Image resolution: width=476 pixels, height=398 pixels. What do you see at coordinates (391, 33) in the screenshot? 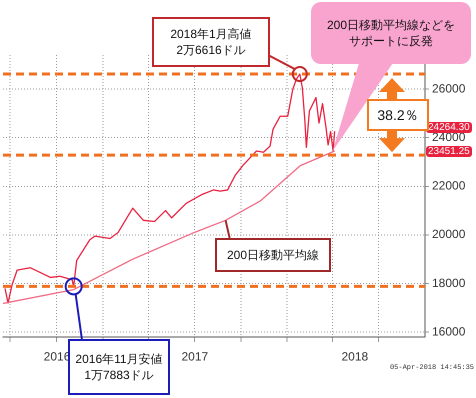
I see `text: 200日移動平均線などをサポートに反発` at bounding box center [391, 33].